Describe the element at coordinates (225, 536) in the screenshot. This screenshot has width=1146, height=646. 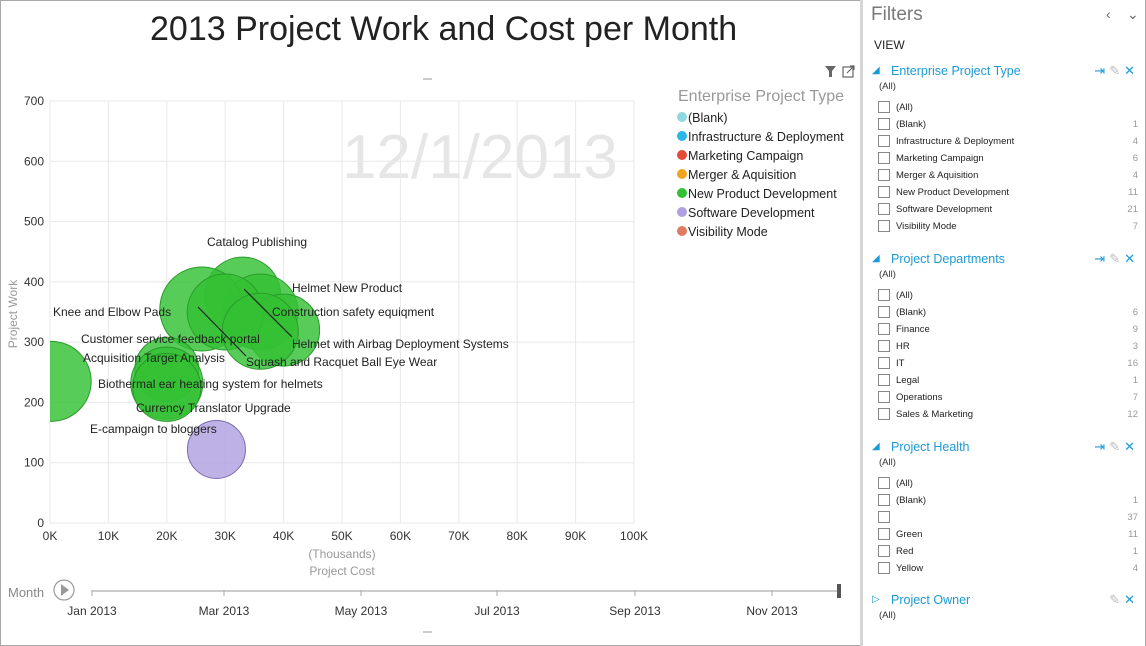
I see `x-tick-label: 30K` at that location.